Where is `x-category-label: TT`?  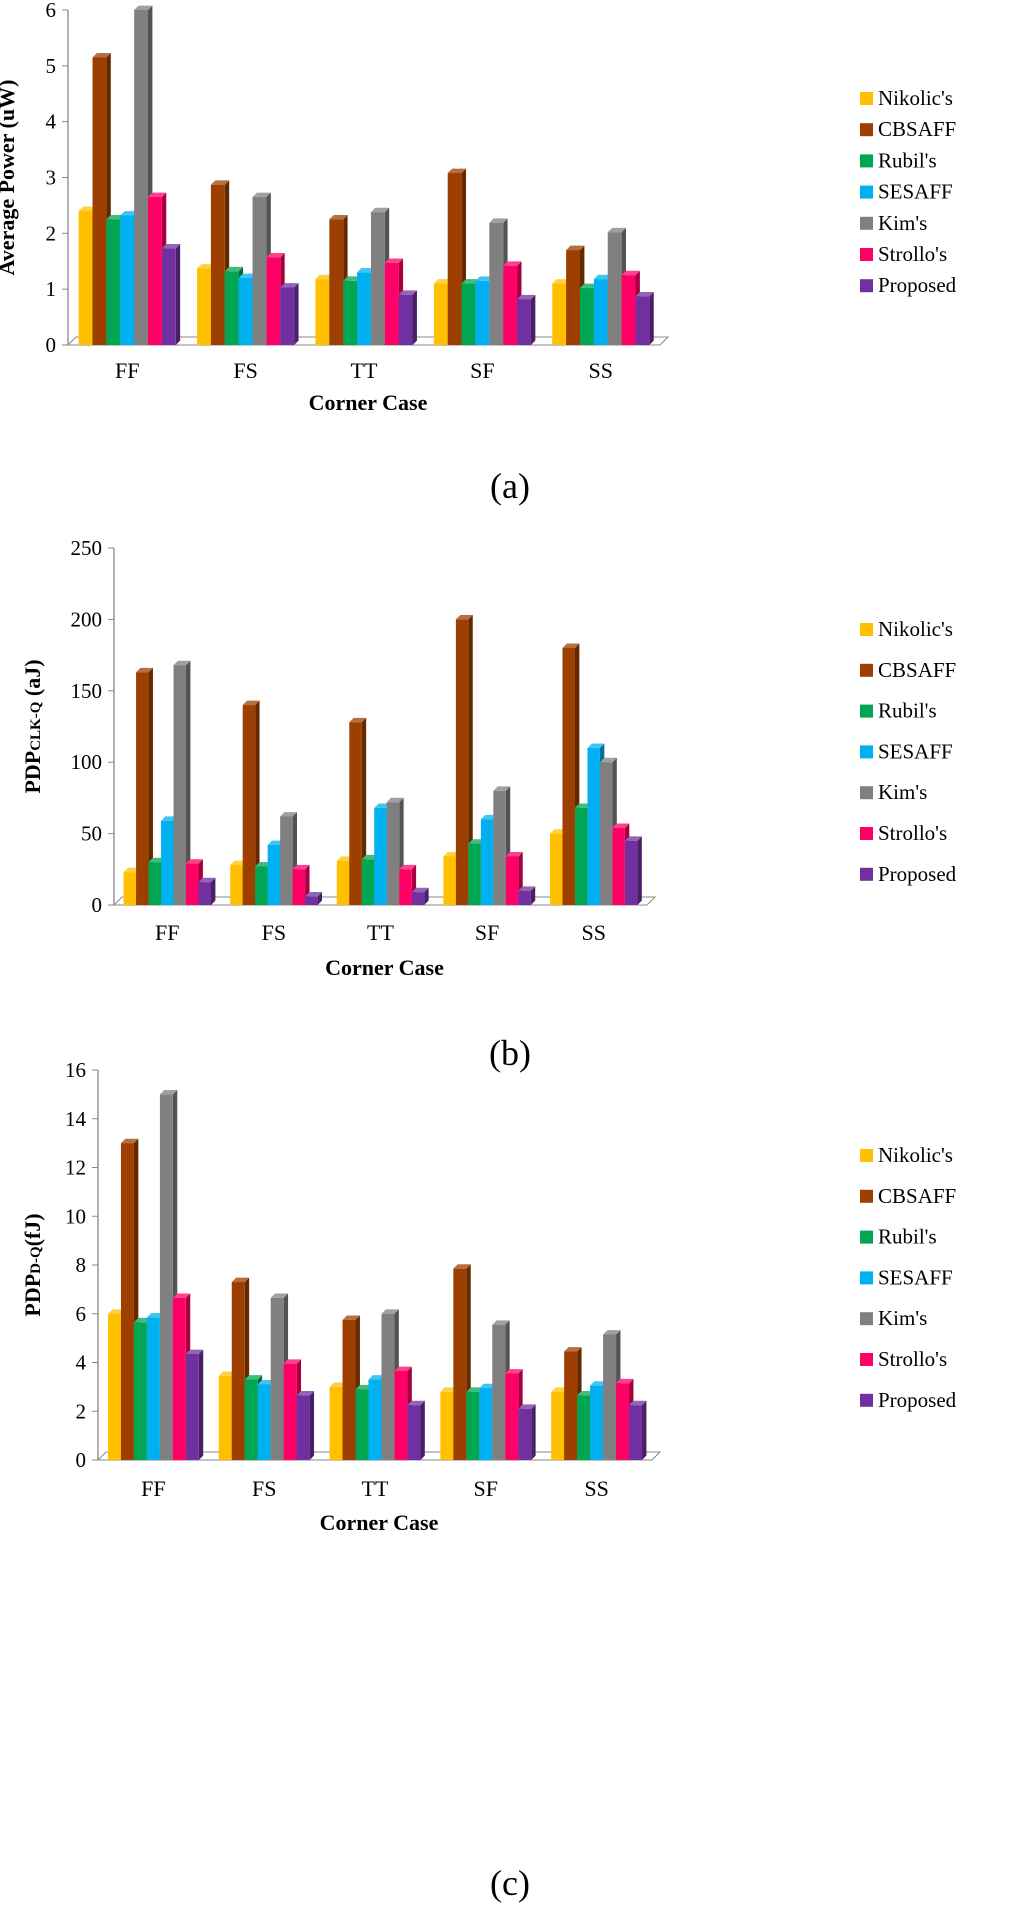
x-category-label: TT is located at coordinates (380, 932).